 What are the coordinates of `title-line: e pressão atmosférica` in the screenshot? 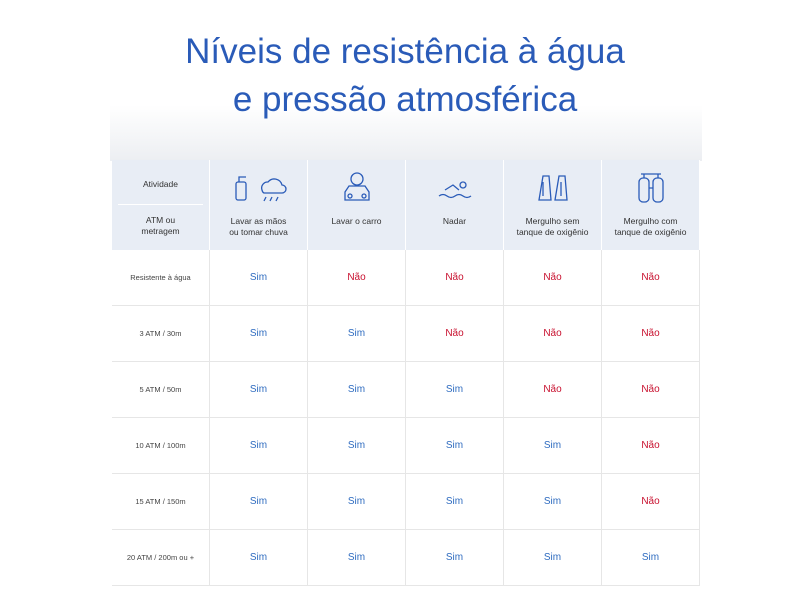 It's located at (405, 99).